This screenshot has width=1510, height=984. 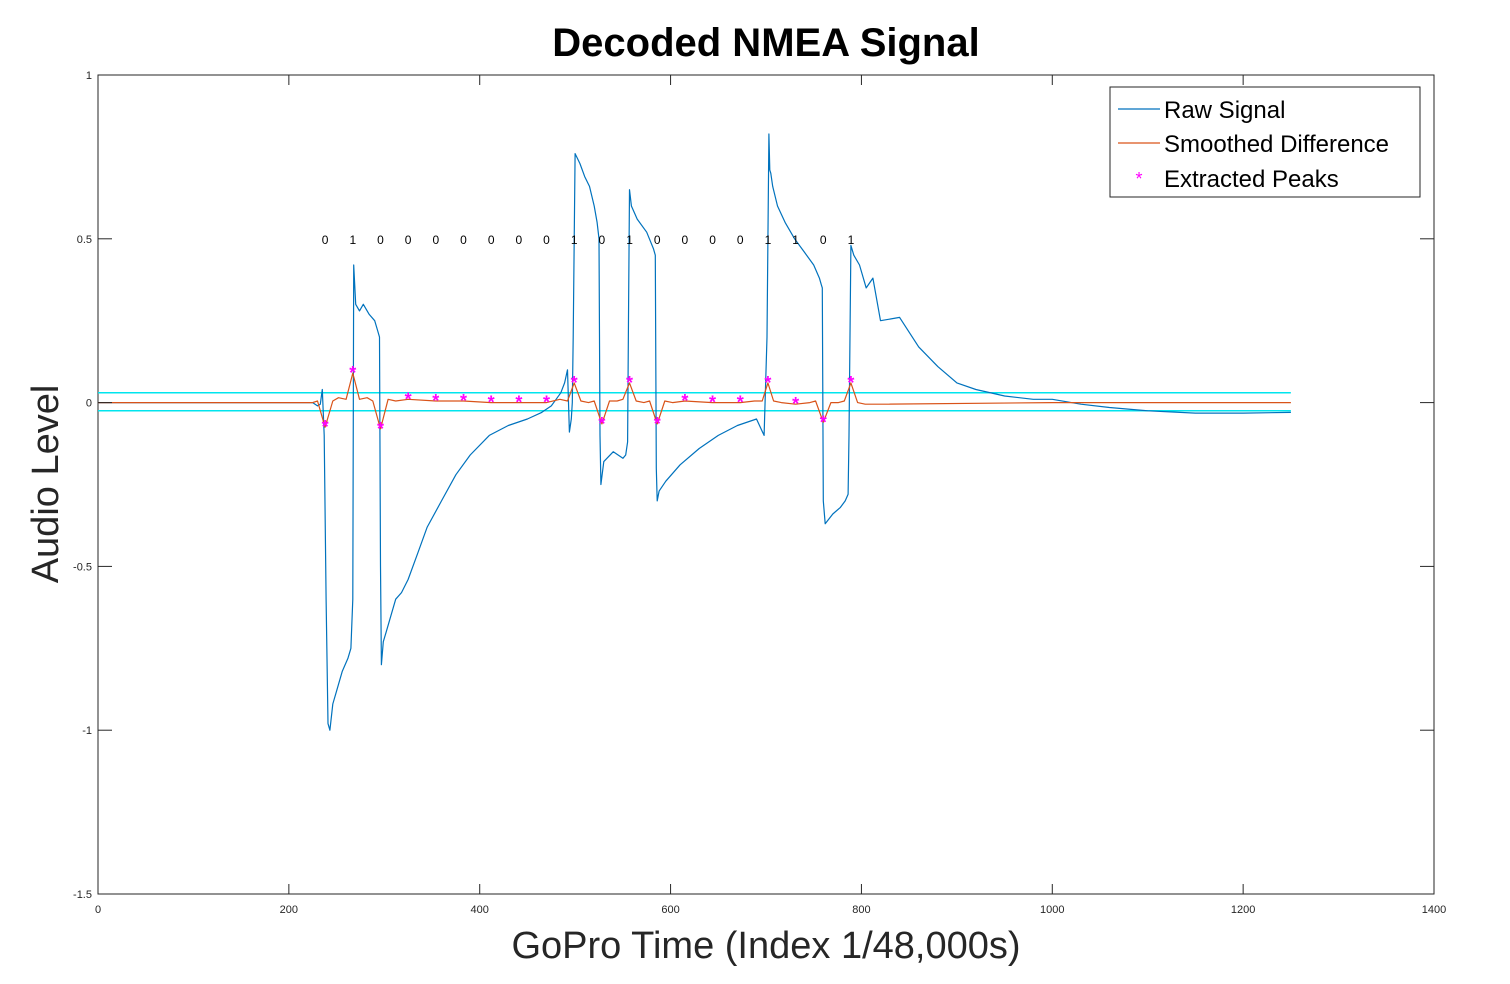 What do you see at coordinates (588, 240) in the screenshot?
I see `bit-labels: 0 1 0 0 0 0 0 0 0 1 0 1 0 0 0 0 1 1 0 1` at bounding box center [588, 240].